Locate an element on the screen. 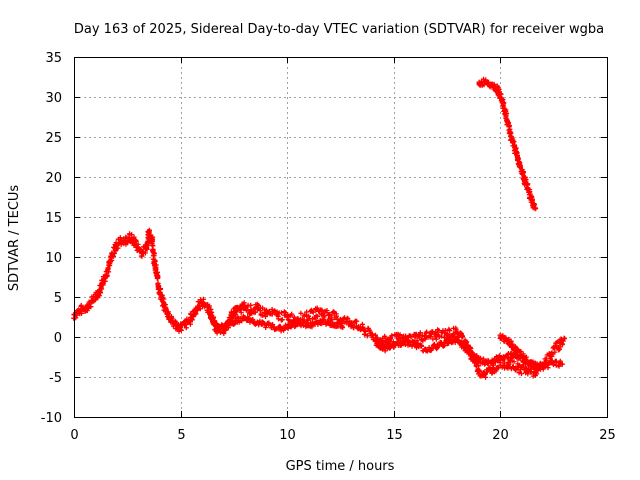 The height and width of the screenshot is (480, 640). y-tick-label: 25 is located at coordinates (53, 138).